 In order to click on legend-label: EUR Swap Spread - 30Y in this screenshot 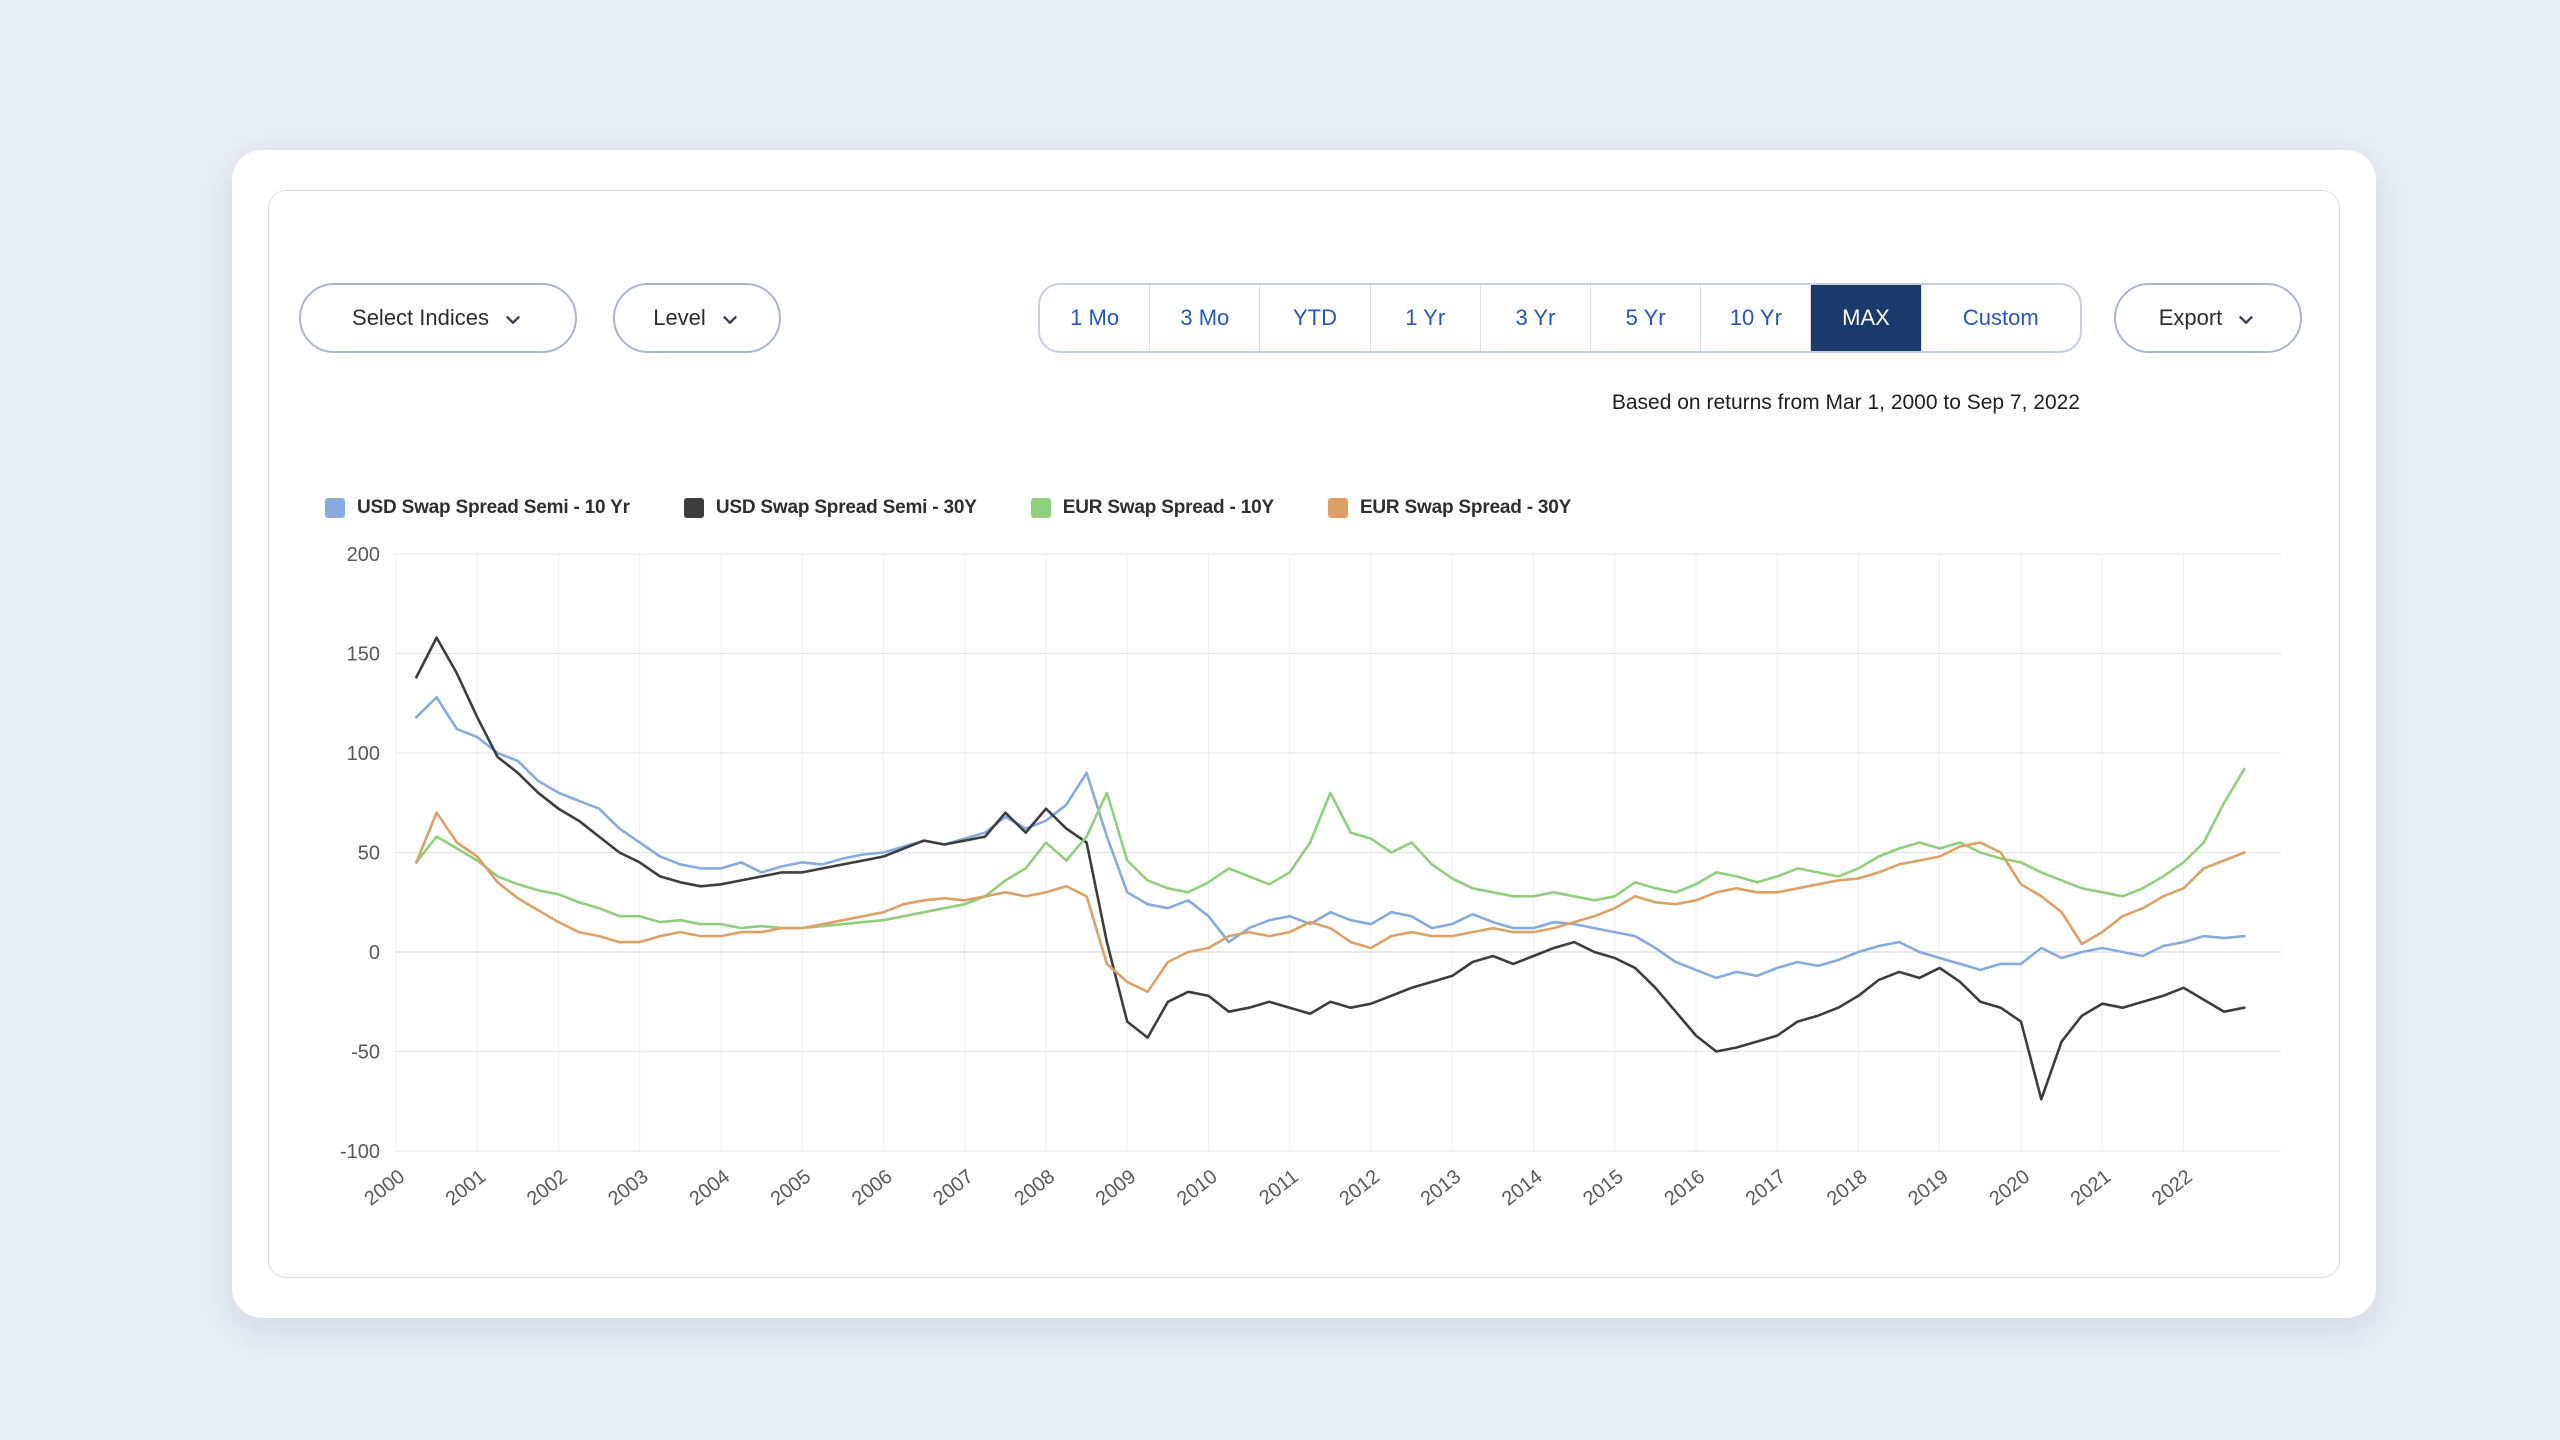, I will do `click(1465, 507)`.